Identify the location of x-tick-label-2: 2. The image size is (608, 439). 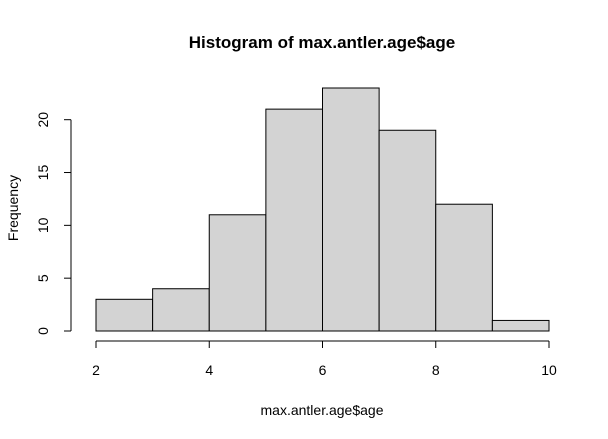
(96, 370).